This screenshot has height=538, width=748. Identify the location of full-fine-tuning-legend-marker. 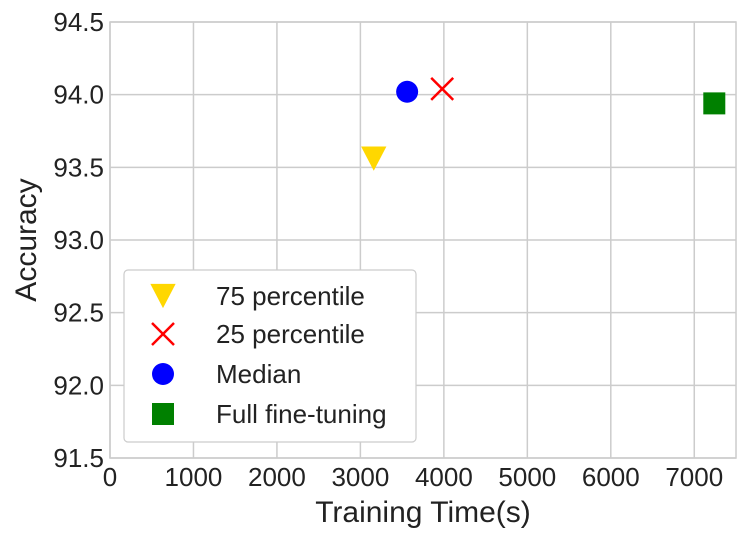
(163, 414).